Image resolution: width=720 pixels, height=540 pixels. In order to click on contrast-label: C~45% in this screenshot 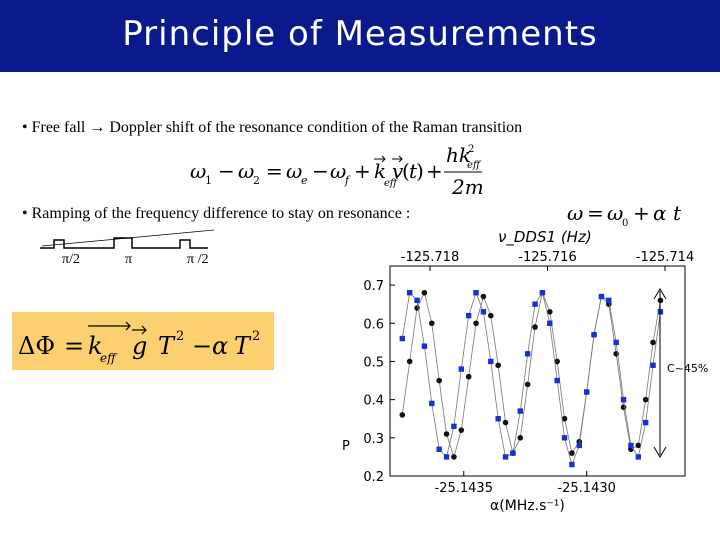, I will do `click(688, 368)`.